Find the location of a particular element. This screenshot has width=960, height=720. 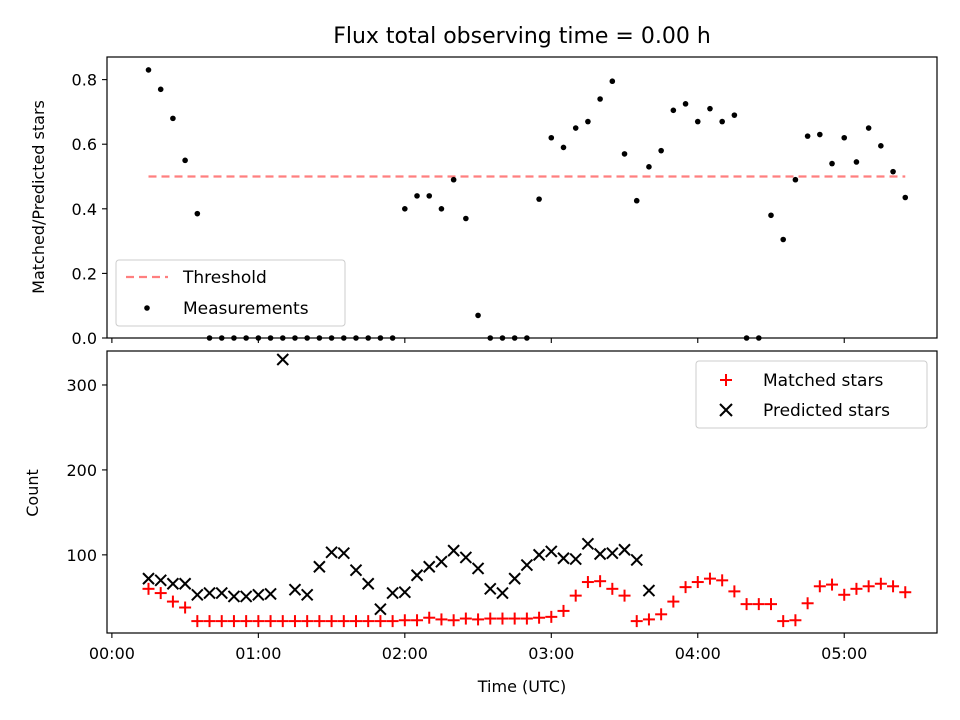

ratio-panel-legend: Threshold Measurements is located at coordinates (230, 293).